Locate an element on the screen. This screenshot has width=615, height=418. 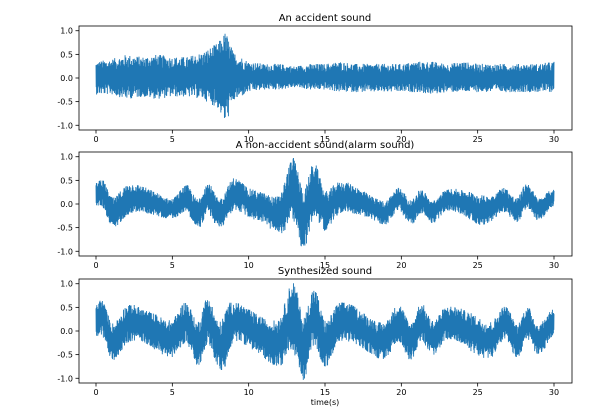
subplot-1-ytick-label: -0.5 is located at coordinates (65, 102).